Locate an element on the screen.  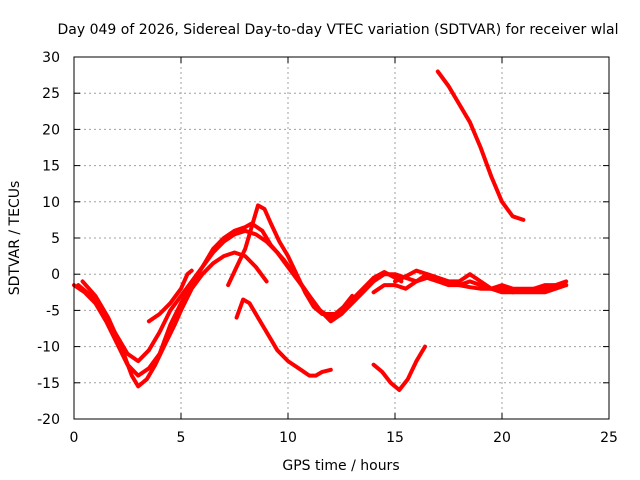
y-tick-label: -5 is located at coordinates (53, 311).